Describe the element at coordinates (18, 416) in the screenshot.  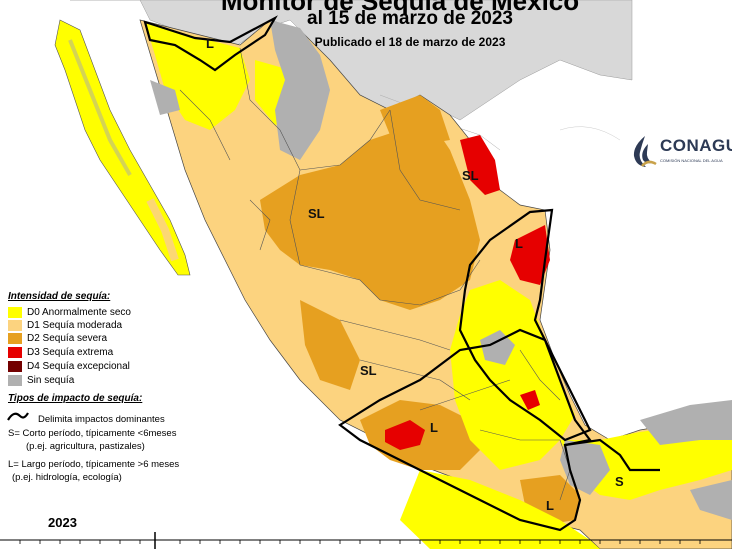
I see `boundary-line-icon` at that location.